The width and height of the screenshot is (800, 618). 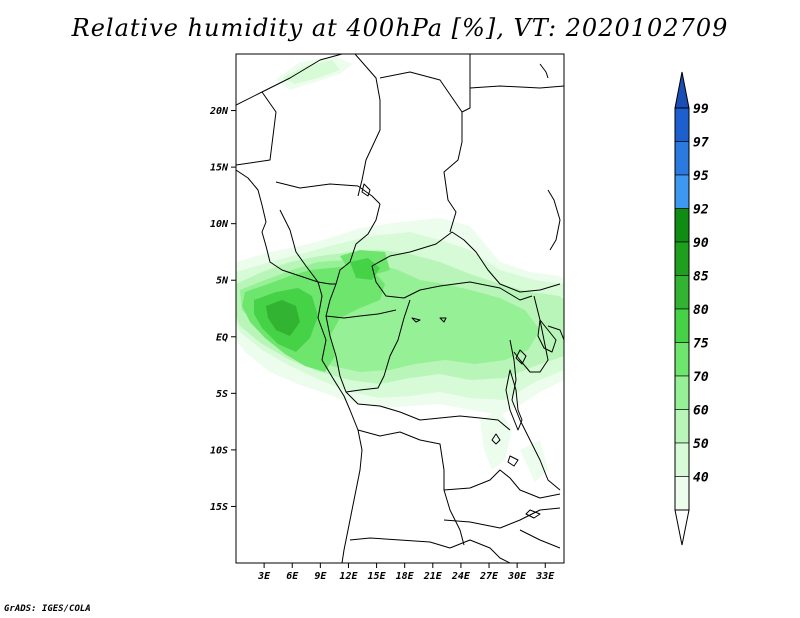 I want to click on colorbar-label: 99, so click(x=701, y=109).